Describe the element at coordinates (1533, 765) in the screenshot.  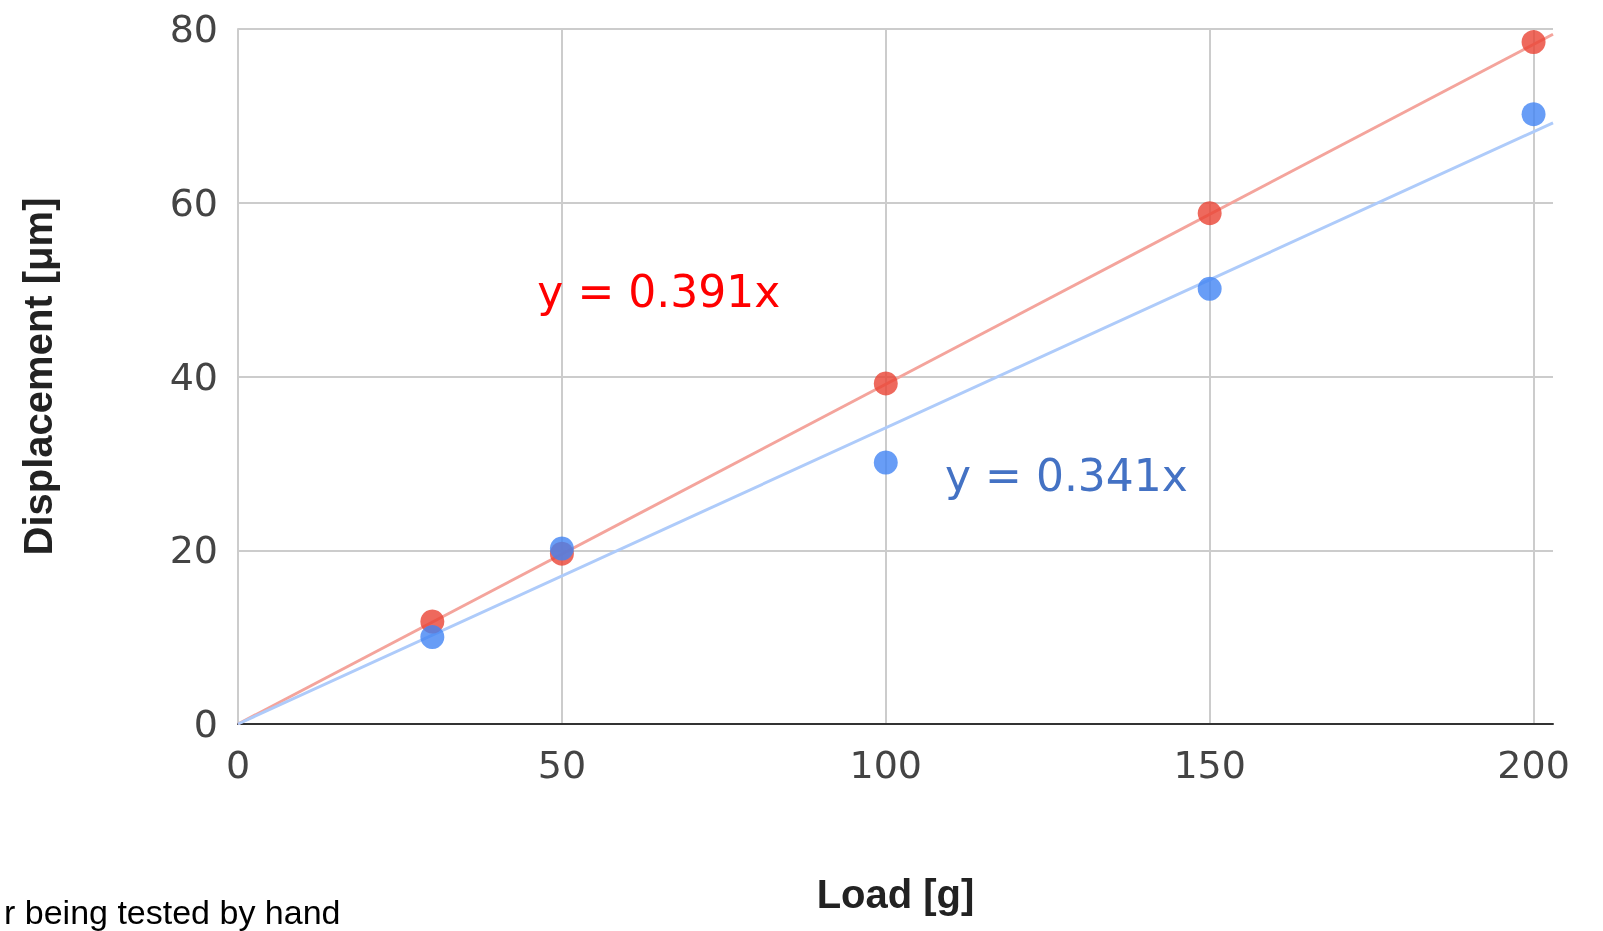
I see `x-tick-label: 200` at that location.